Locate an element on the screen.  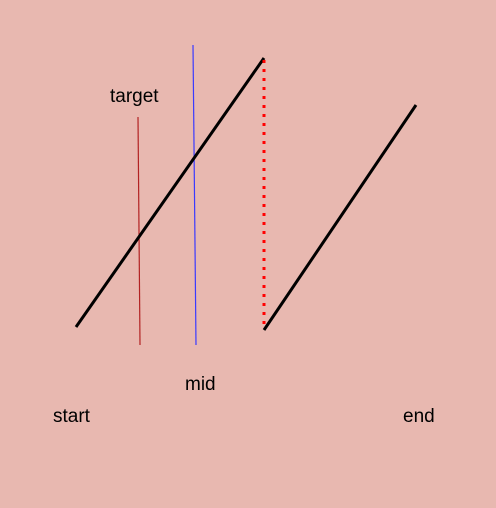
mid-label: mid is located at coordinates (200, 384).